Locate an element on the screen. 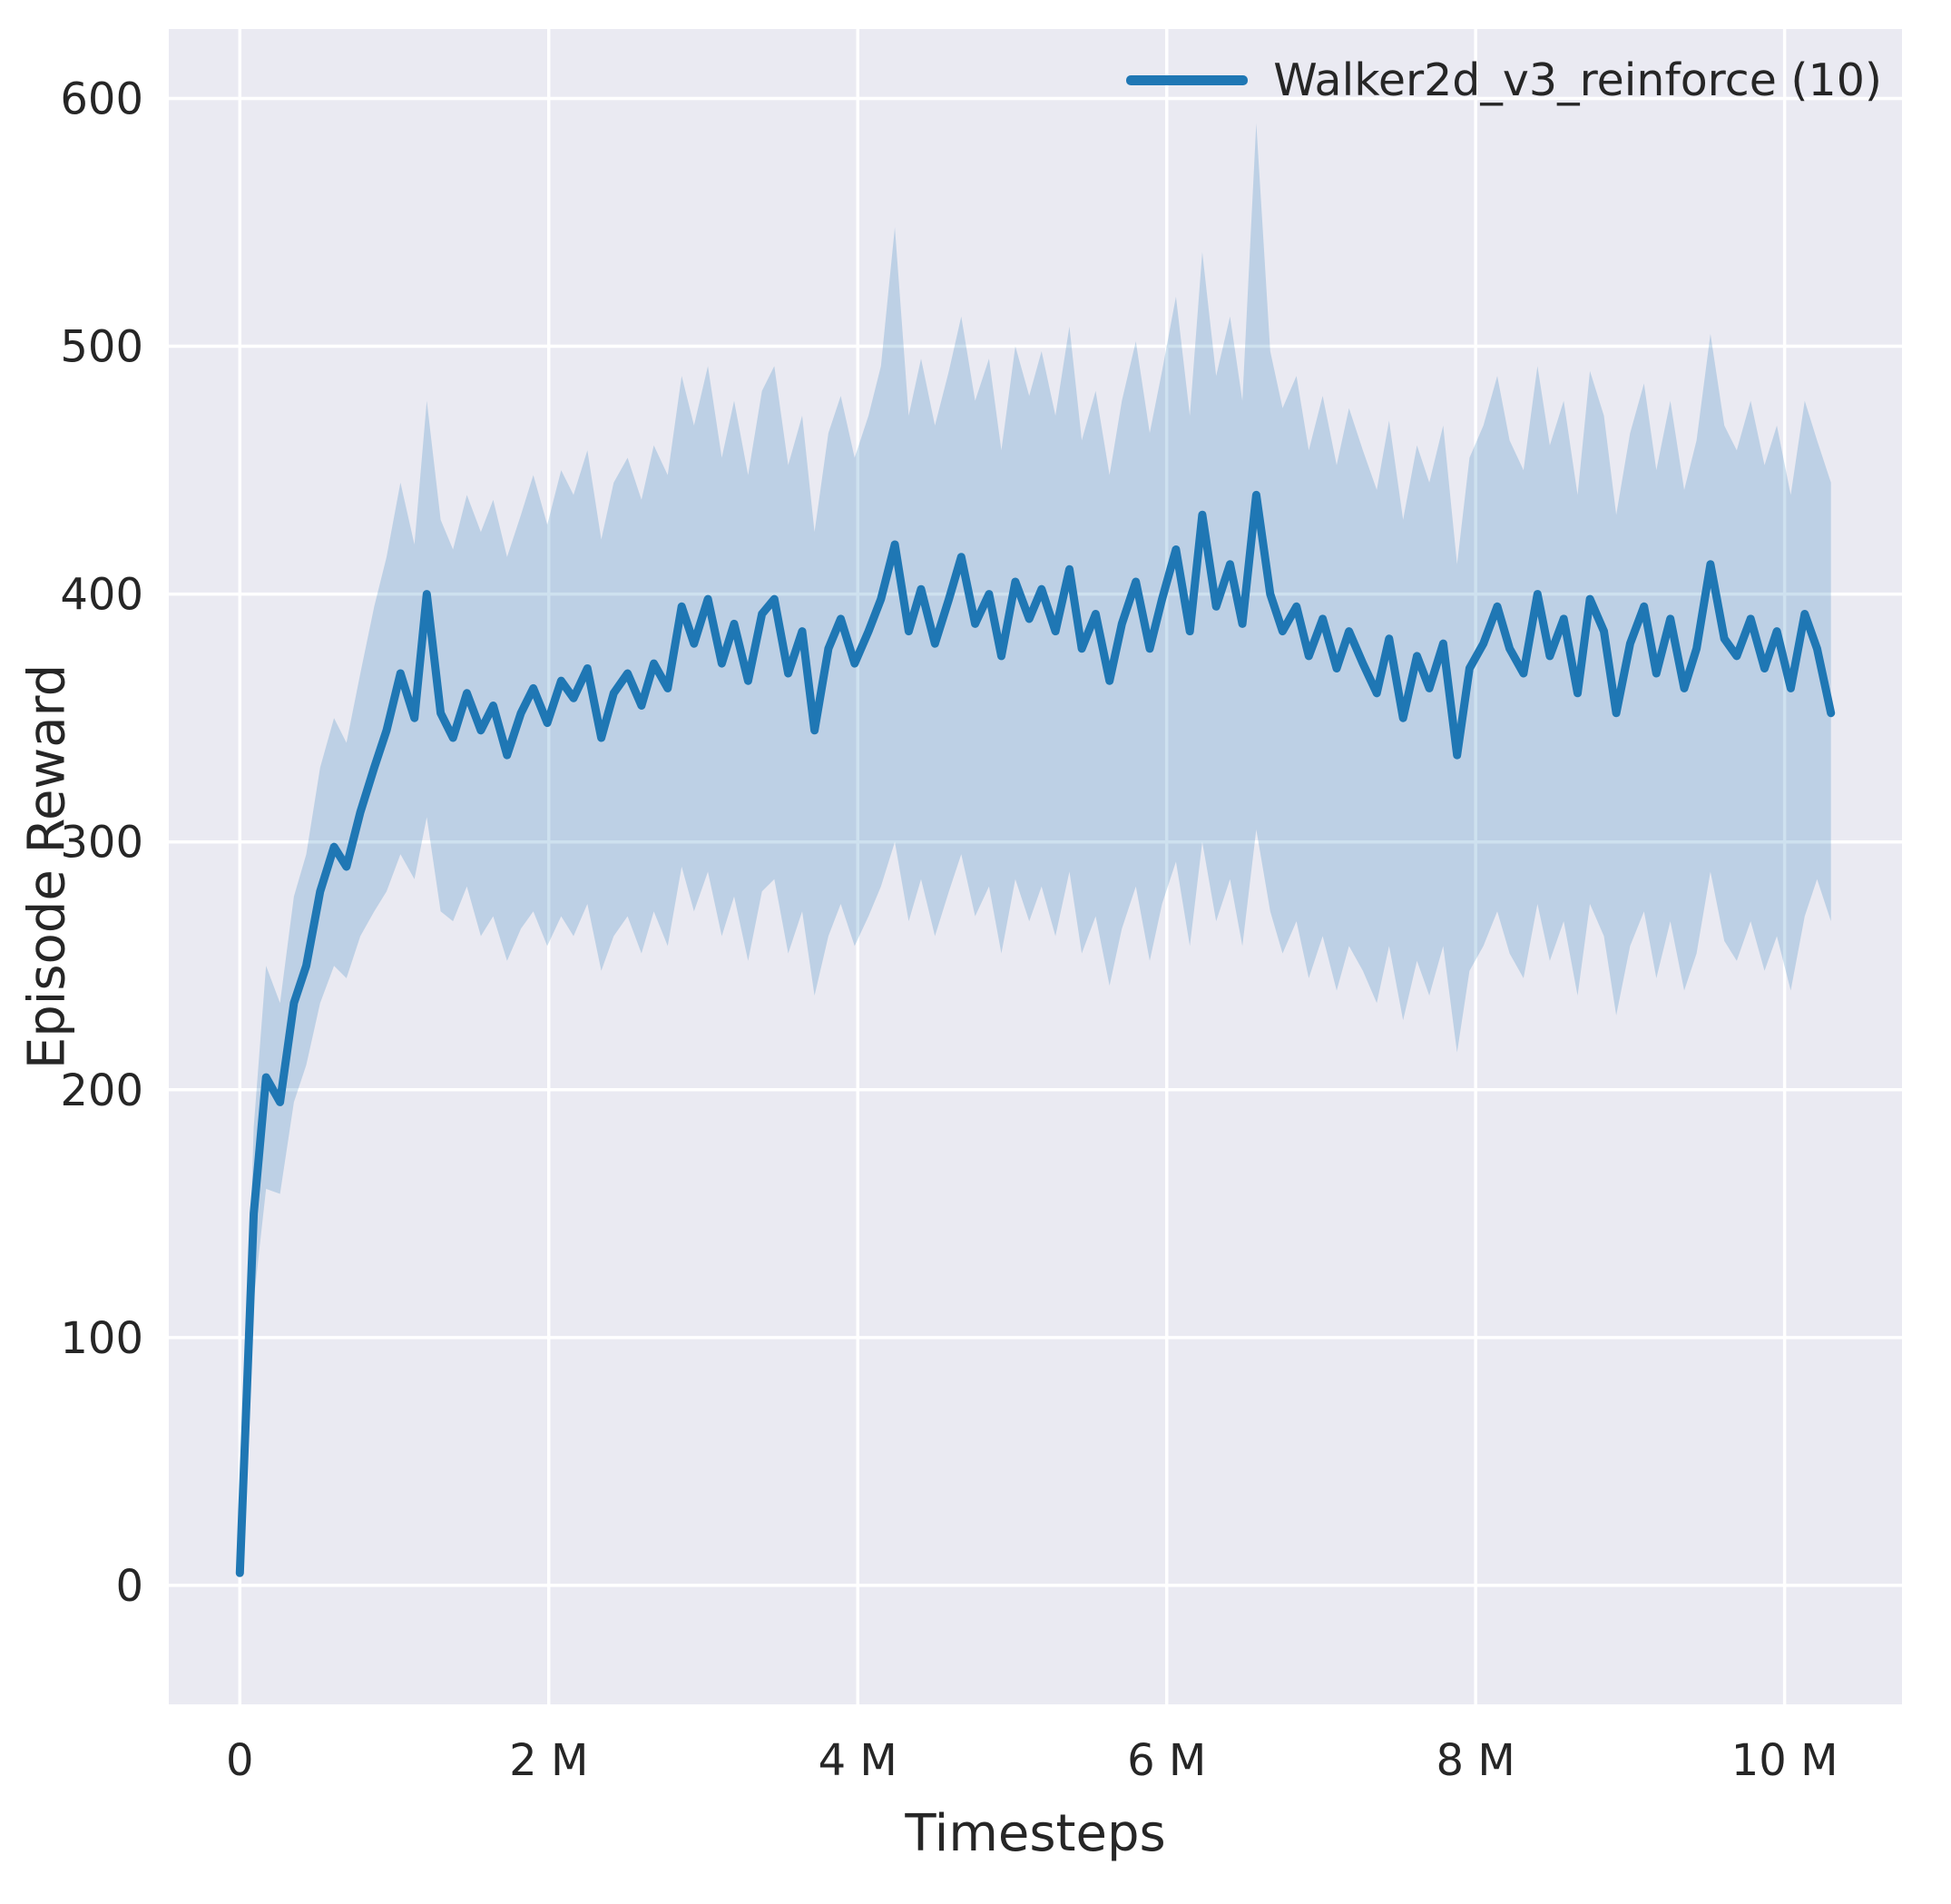 The image size is (1951, 1904). y-axis-label: Episode Reward is located at coordinates (47, 867).